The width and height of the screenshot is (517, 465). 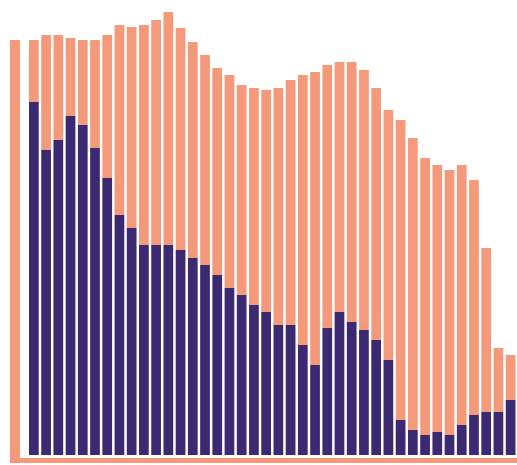 What do you see at coordinates (263, 460) in the screenshot?
I see `axis-bottom` at bounding box center [263, 460].